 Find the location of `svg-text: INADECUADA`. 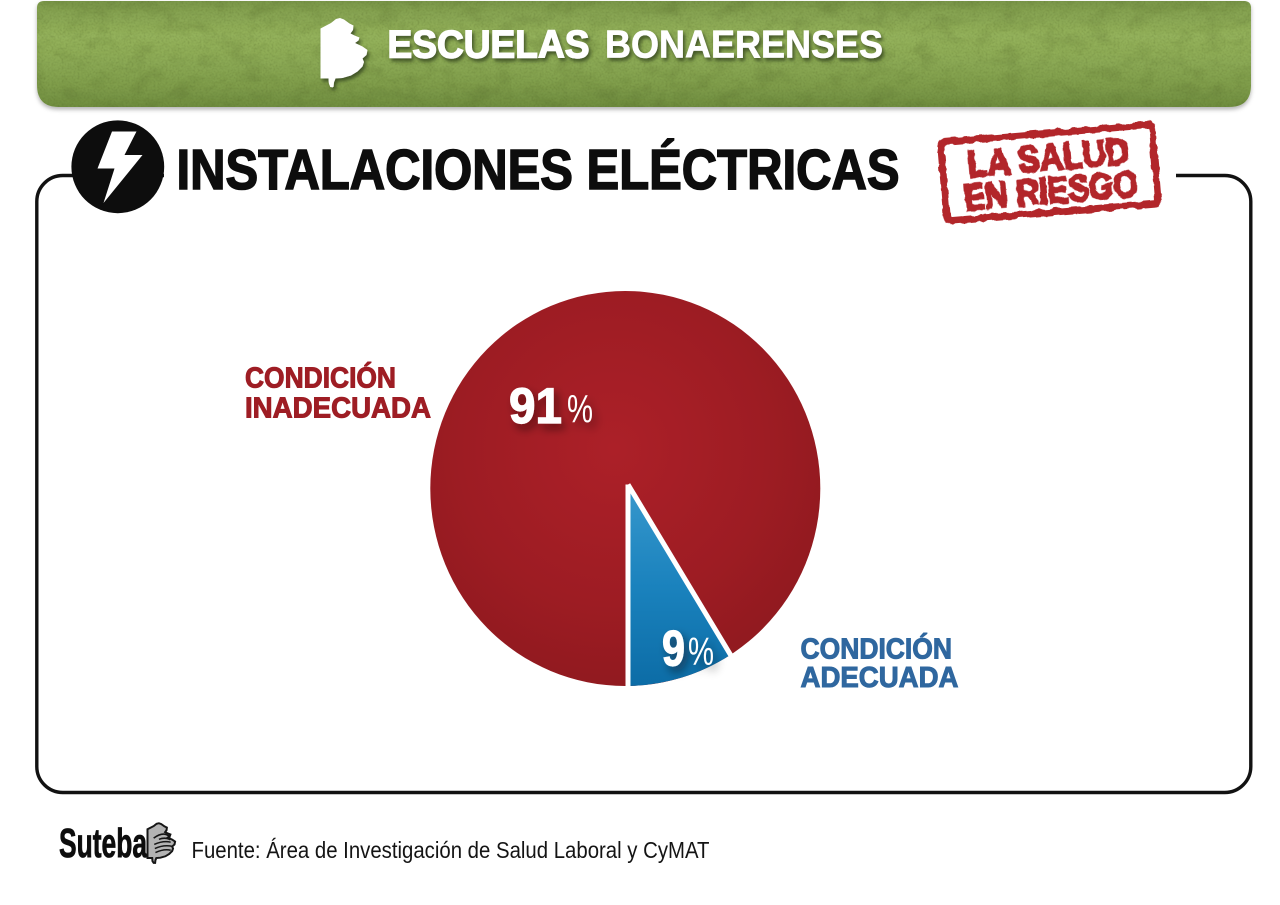

svg-text: INADECUADA is located at coordinates (338, 408).